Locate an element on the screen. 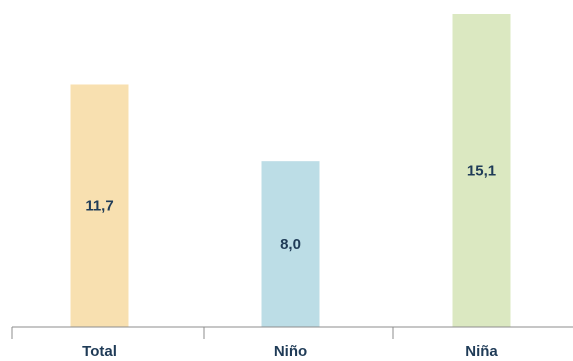 Image resolution: width=573 pixels, height=361 pixels. value-label-total: 11,7 is located at coordinates (99, 206).